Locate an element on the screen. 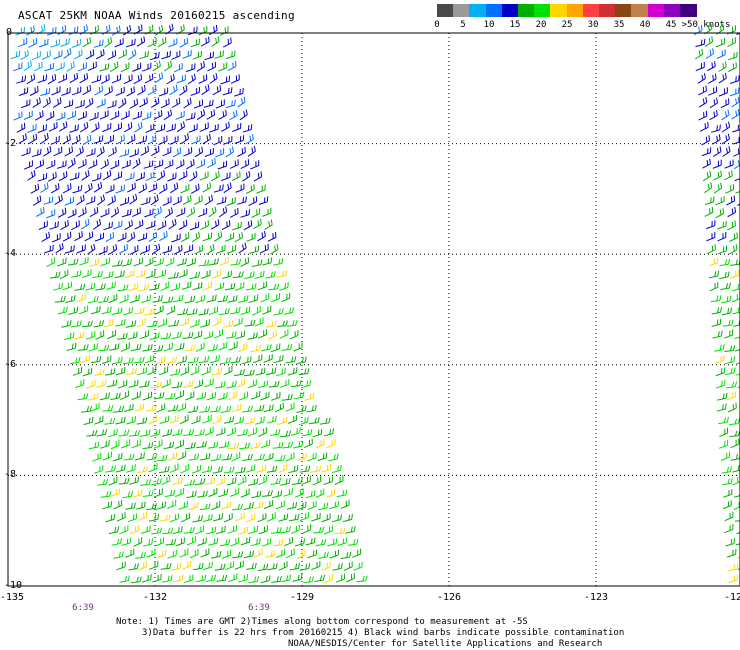 This screenshot has height=650, width=740. x-tick-label: -129 is located at coordinates (302, 597).